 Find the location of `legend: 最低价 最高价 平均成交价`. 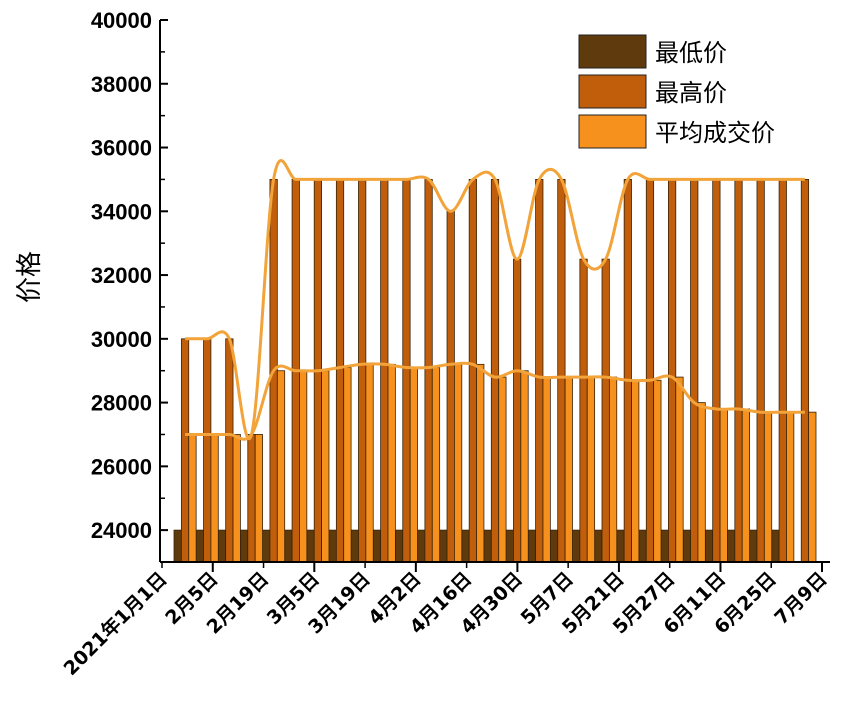

legend: 最低价 最高价 平均成交价 is located at coordinates (676, 91).